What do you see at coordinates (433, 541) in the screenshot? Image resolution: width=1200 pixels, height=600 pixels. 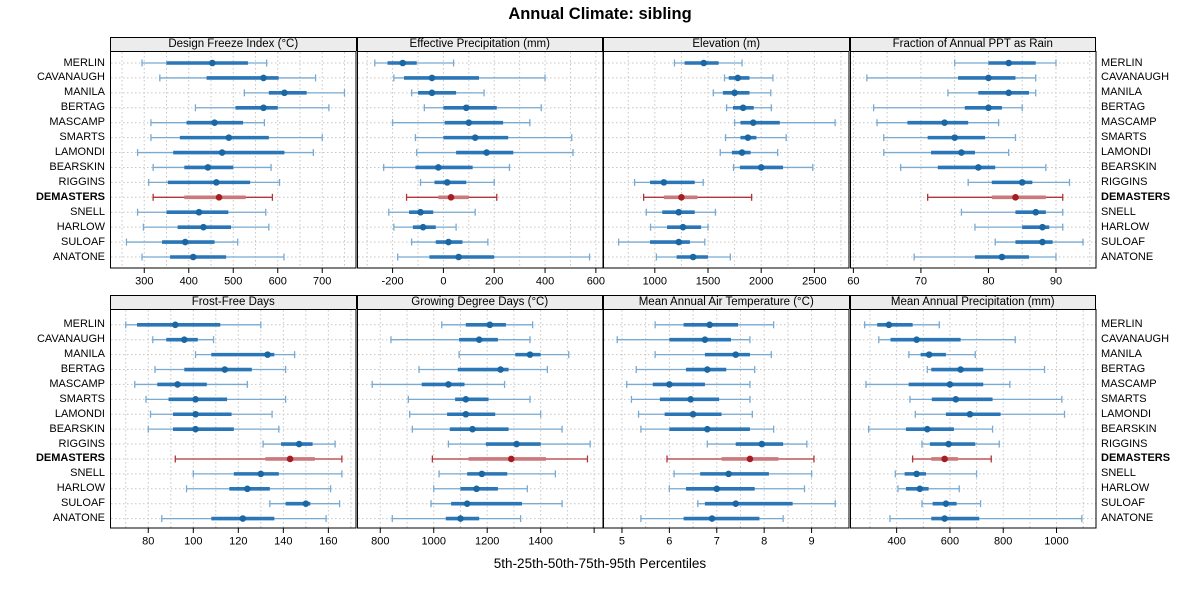 I see `axis-tick-label: 1000` at bounding box center [433, 541].